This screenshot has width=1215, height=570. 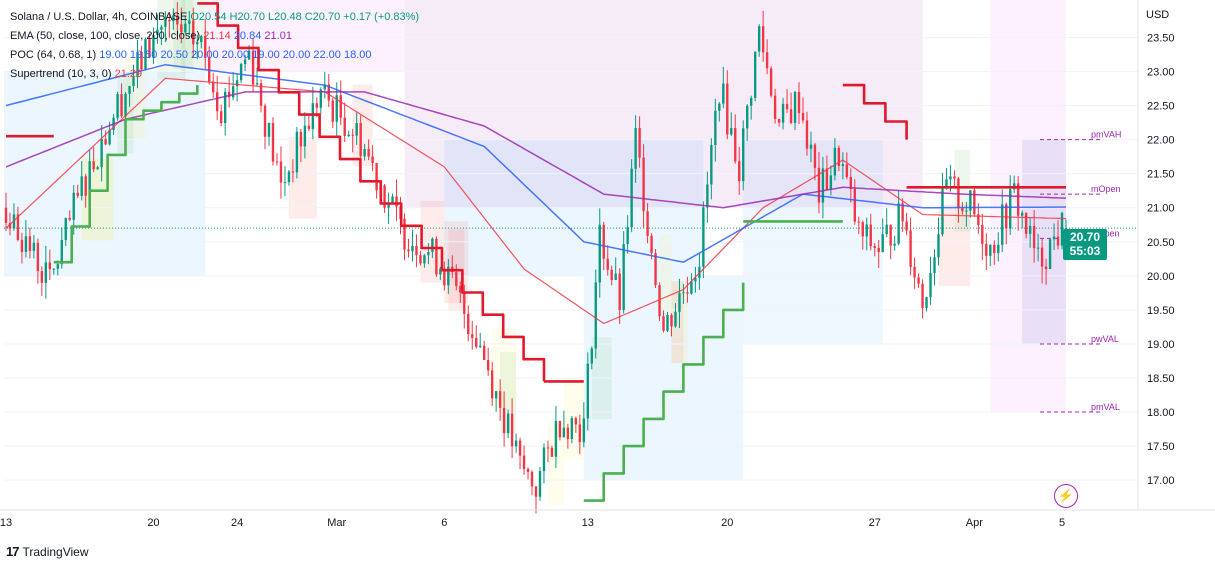 What do you see at coordinates (1161, 413) in the screenshot?
I see `y-tick-label: 18.00` at bounding box center [1161, 413].